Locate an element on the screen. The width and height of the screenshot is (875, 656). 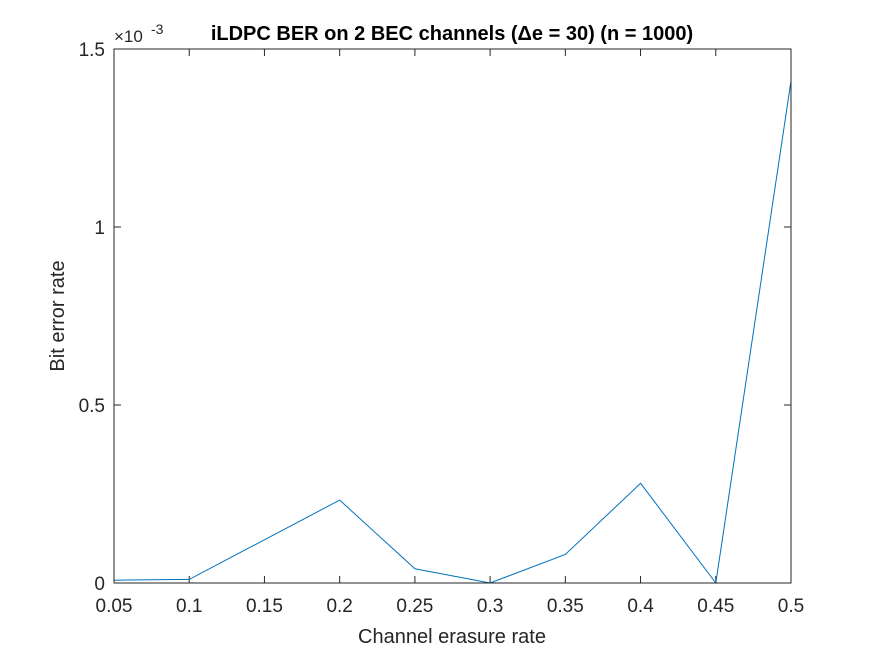
y-tick-label: 1.5 is located at coordinates (92, 50).